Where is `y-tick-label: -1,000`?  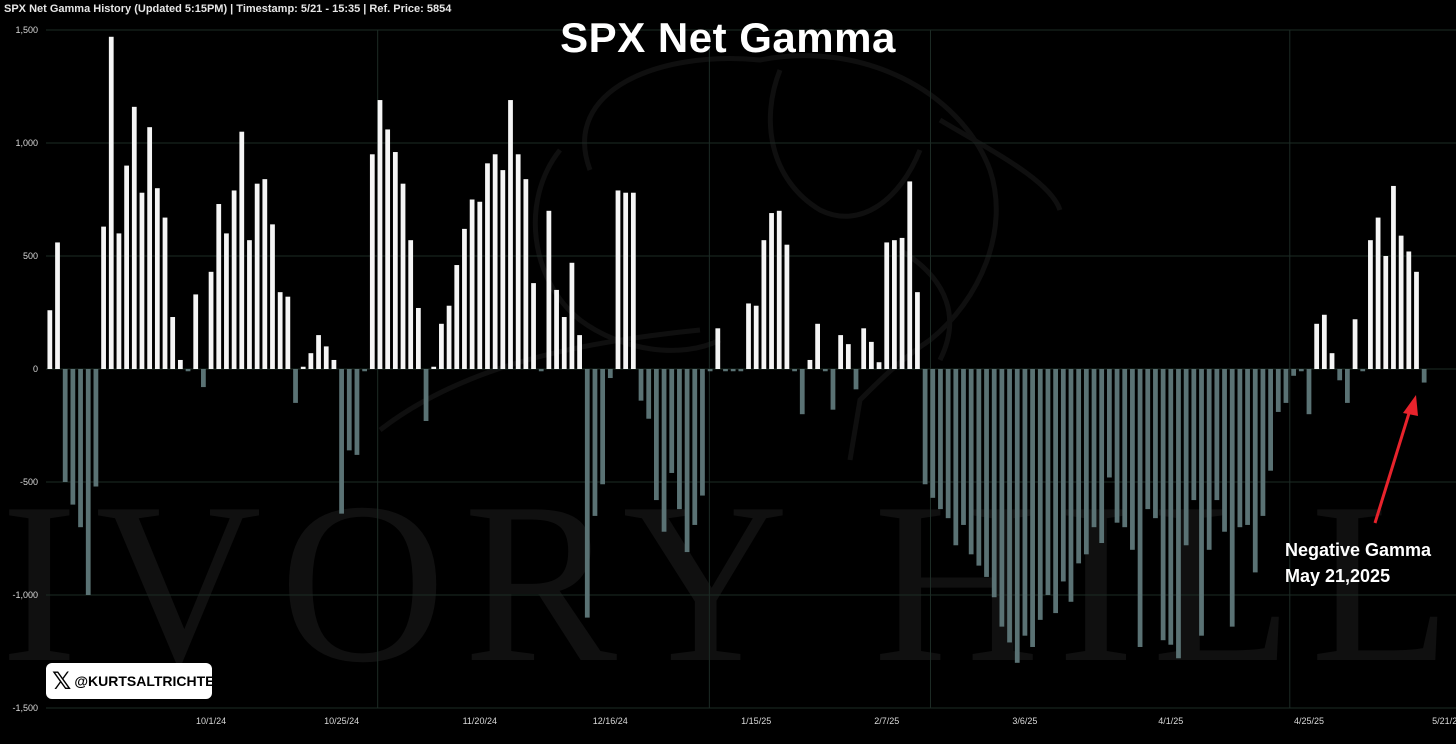 y-tick-label: -1,000 is located at coordinates (25, 595).